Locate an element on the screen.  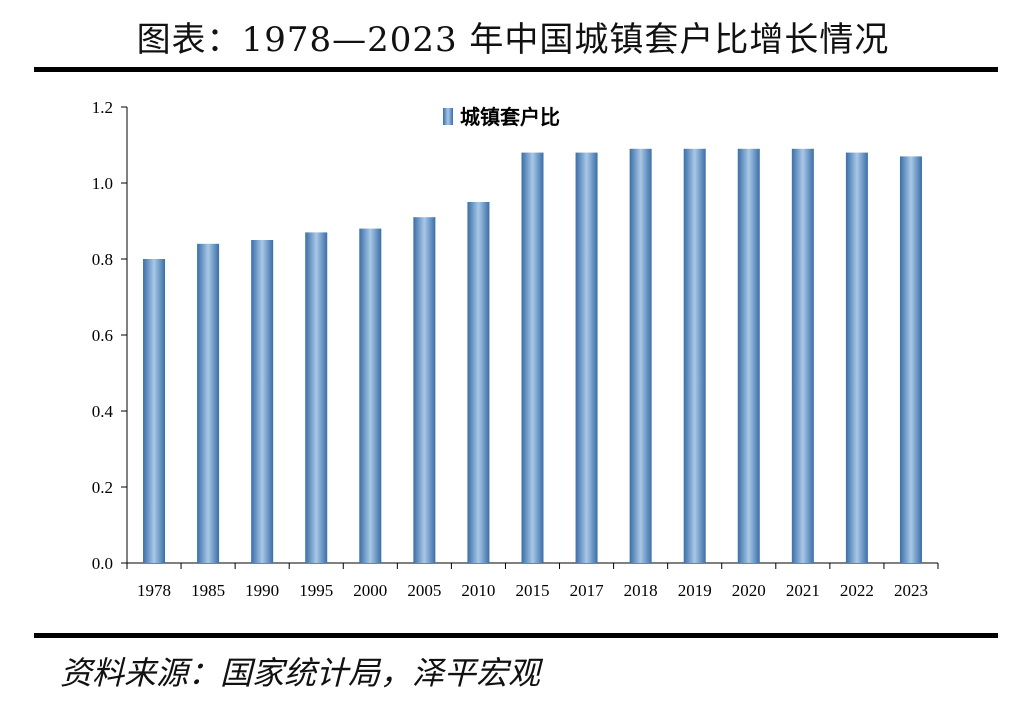
x-tick-label: 1978 is located at coordinates (154, 590).